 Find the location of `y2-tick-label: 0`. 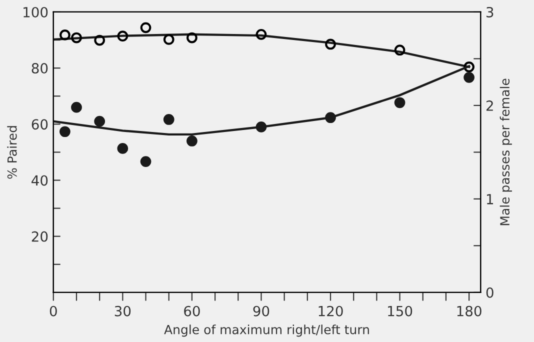

y2-tick-label: 0 is located at coordinates (490, 292).